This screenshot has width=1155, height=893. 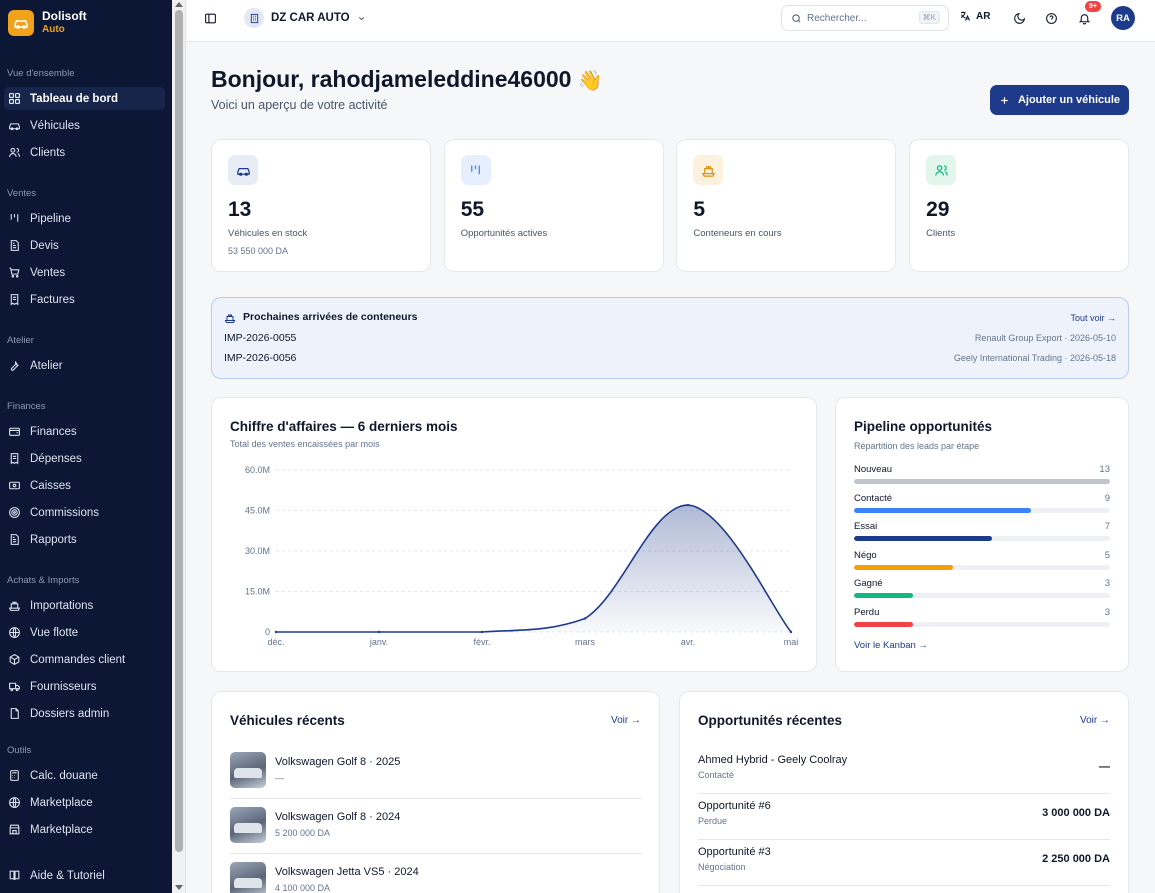 I want to click on sidebar-item-aide-tutoriel: Aide & Tutoriel, so click(x=84, y=875).